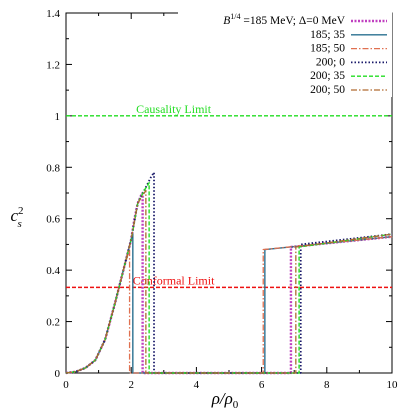 The height and width of the screenshot is (415, 415). What do you see at coordinates (284, 19) in the screenshot?
I see `legend-label: B1/4 =185 MeV; Δ=0 MeV` at bounding box center [284, 19].